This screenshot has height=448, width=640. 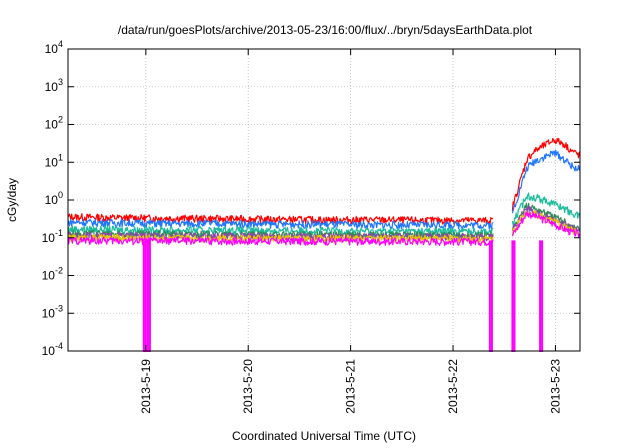 I want to click on y-tick-label: 10¹, so click(x=54, y=160).